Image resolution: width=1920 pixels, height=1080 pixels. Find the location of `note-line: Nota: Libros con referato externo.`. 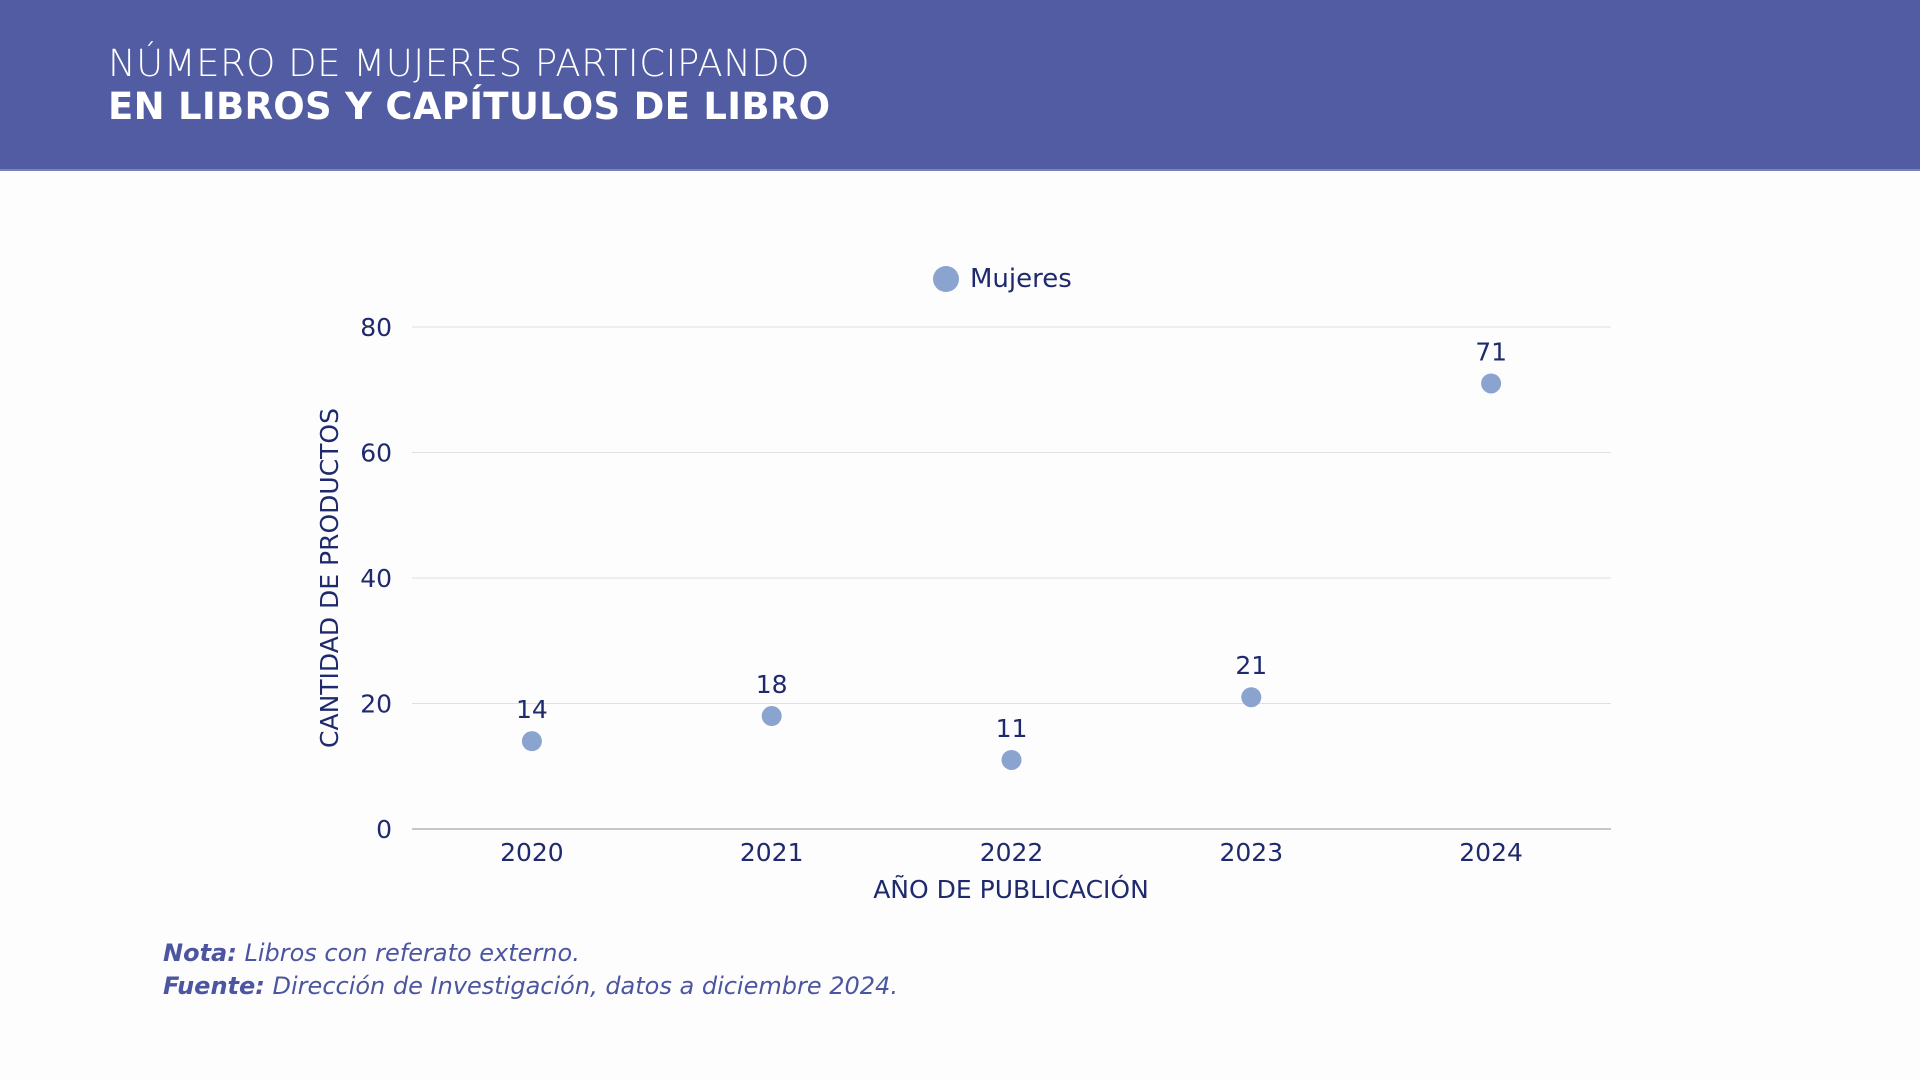

note-line: Nota: Libros con referato externo. is located at coordinates (530, 953).